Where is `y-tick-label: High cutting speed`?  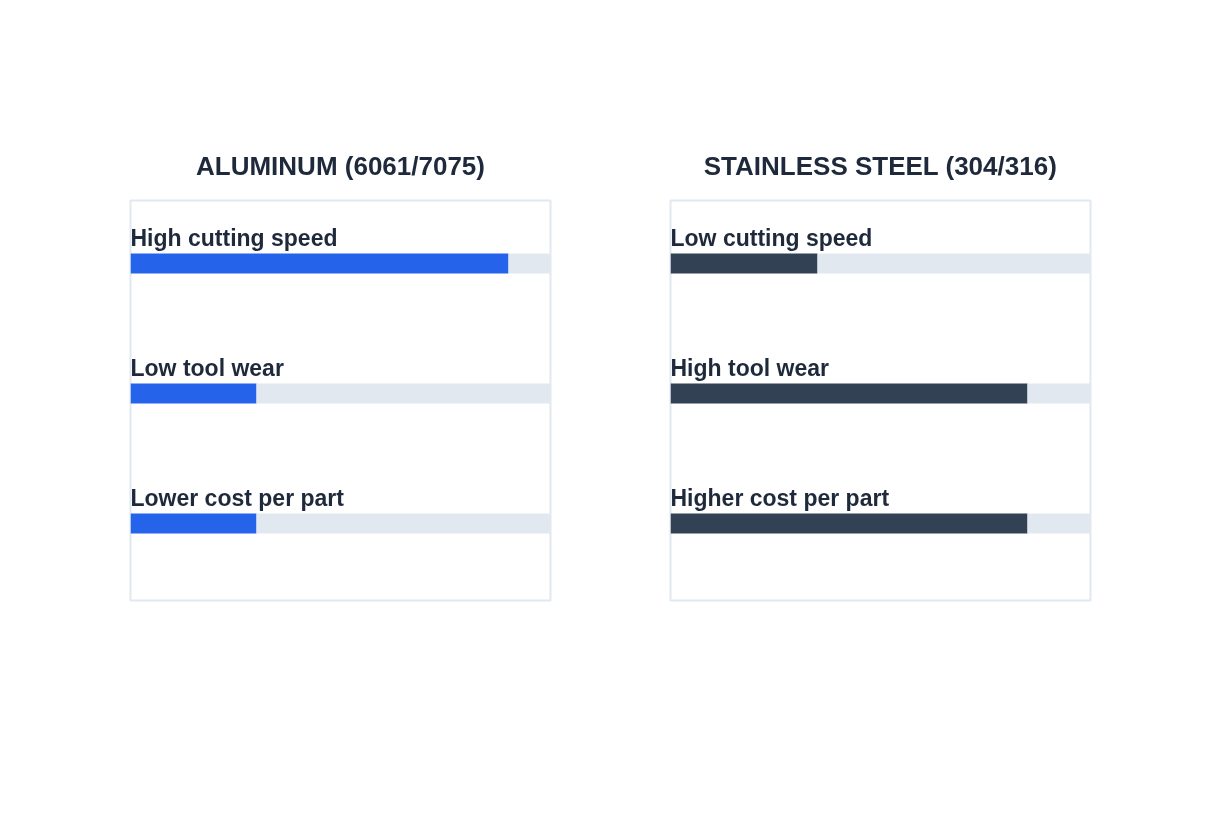 y-tick-label: High cutting speed is located at coordinates (234, 237).